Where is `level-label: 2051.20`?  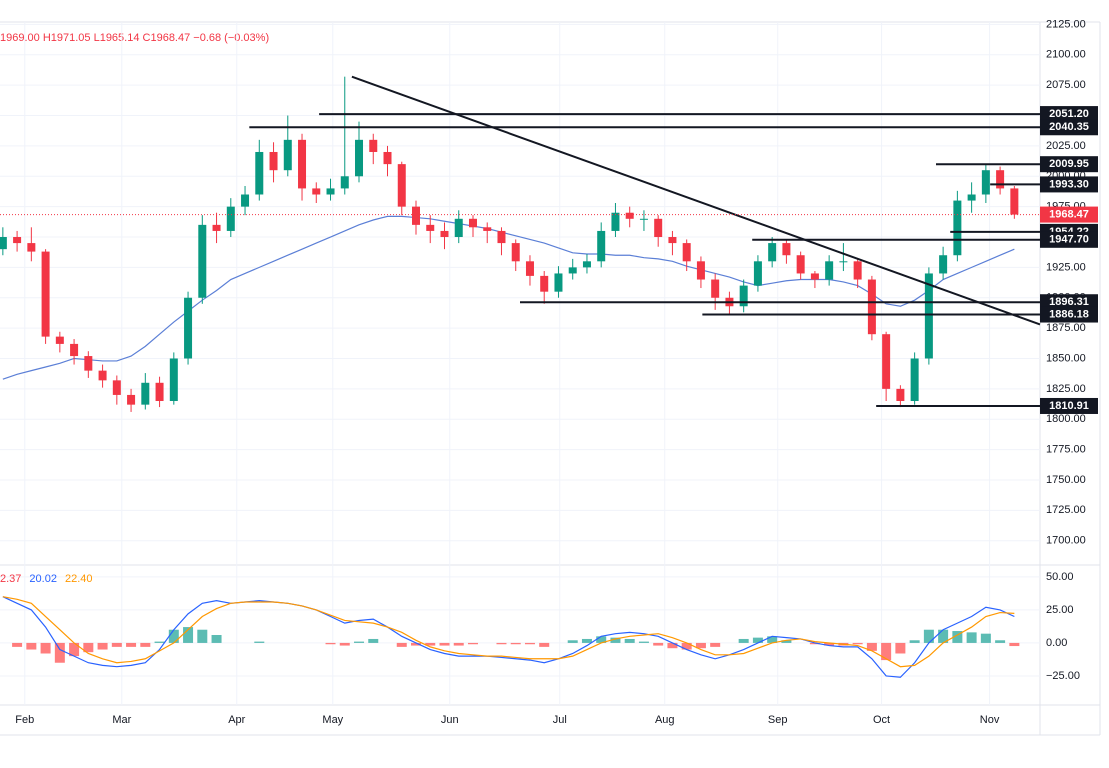 level-label: 2051.20 is located at coordinates (1069, 114).